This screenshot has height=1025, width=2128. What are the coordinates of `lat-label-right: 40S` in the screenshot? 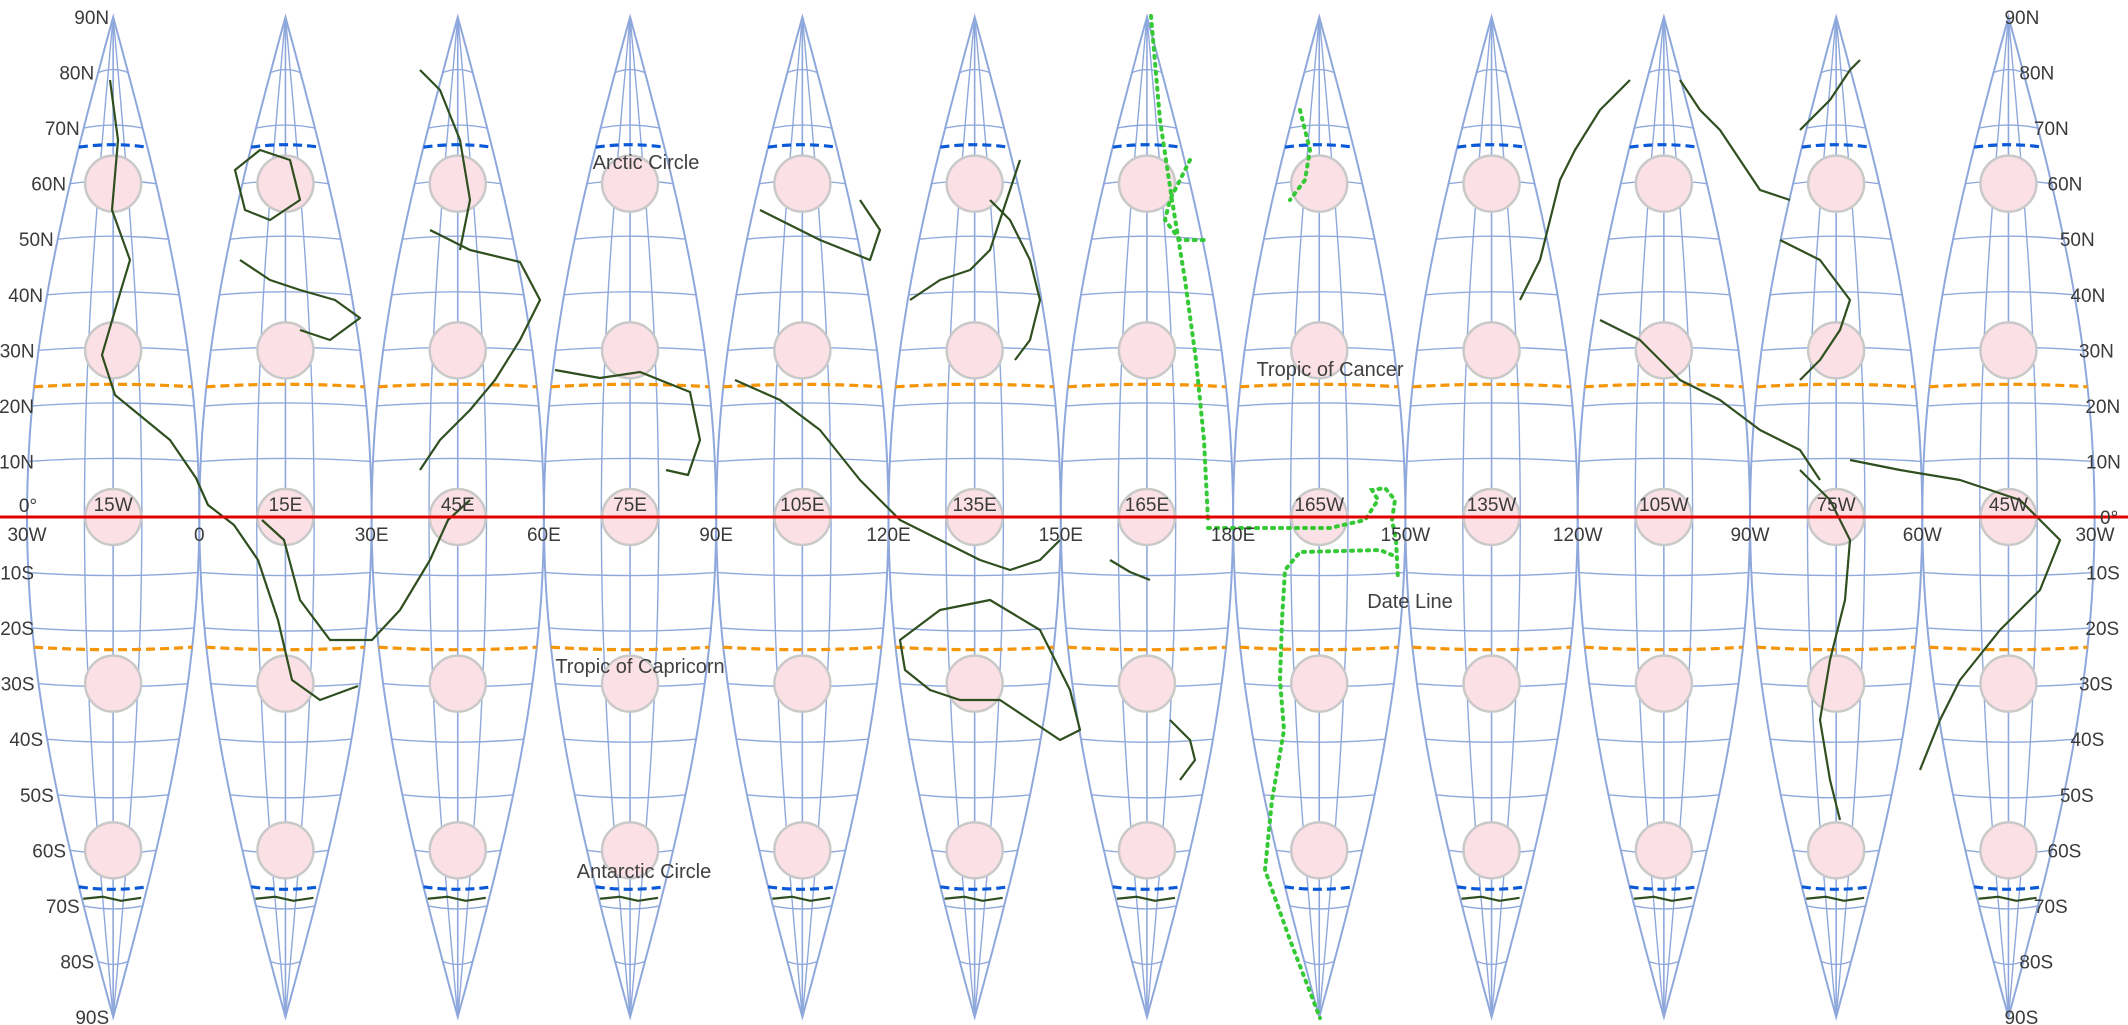 It's located at (2087, 740).